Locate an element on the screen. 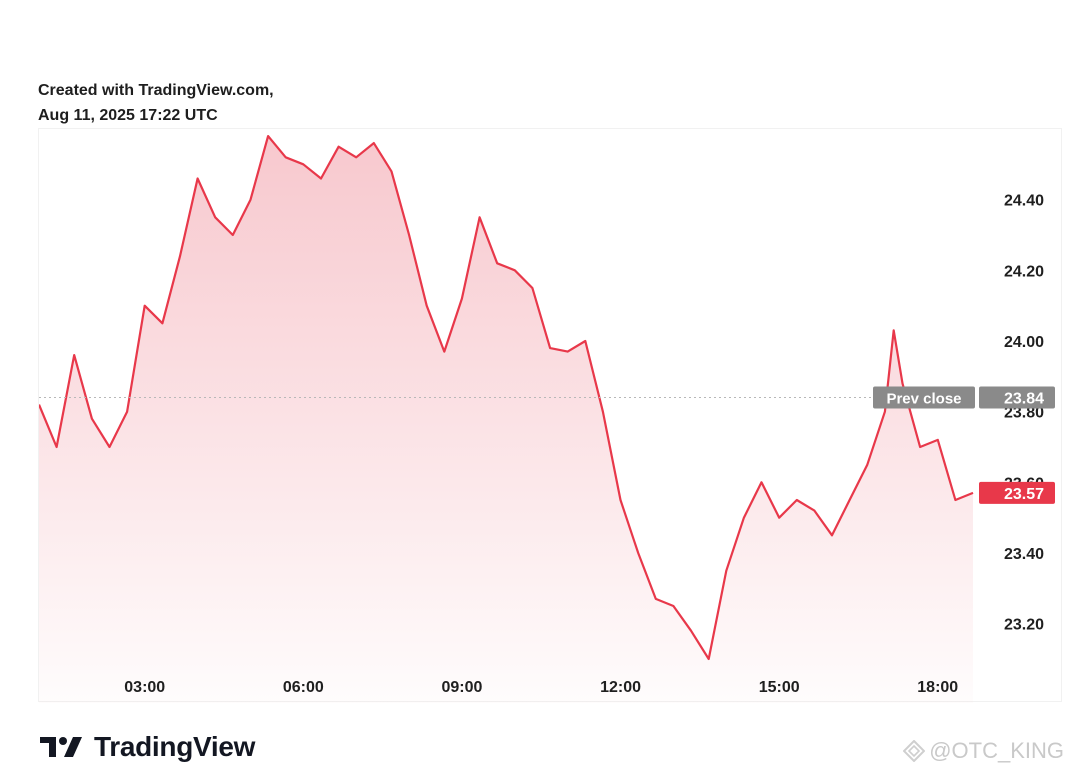  x-tick-label: 06:00 is located at coordinates (303, 687).